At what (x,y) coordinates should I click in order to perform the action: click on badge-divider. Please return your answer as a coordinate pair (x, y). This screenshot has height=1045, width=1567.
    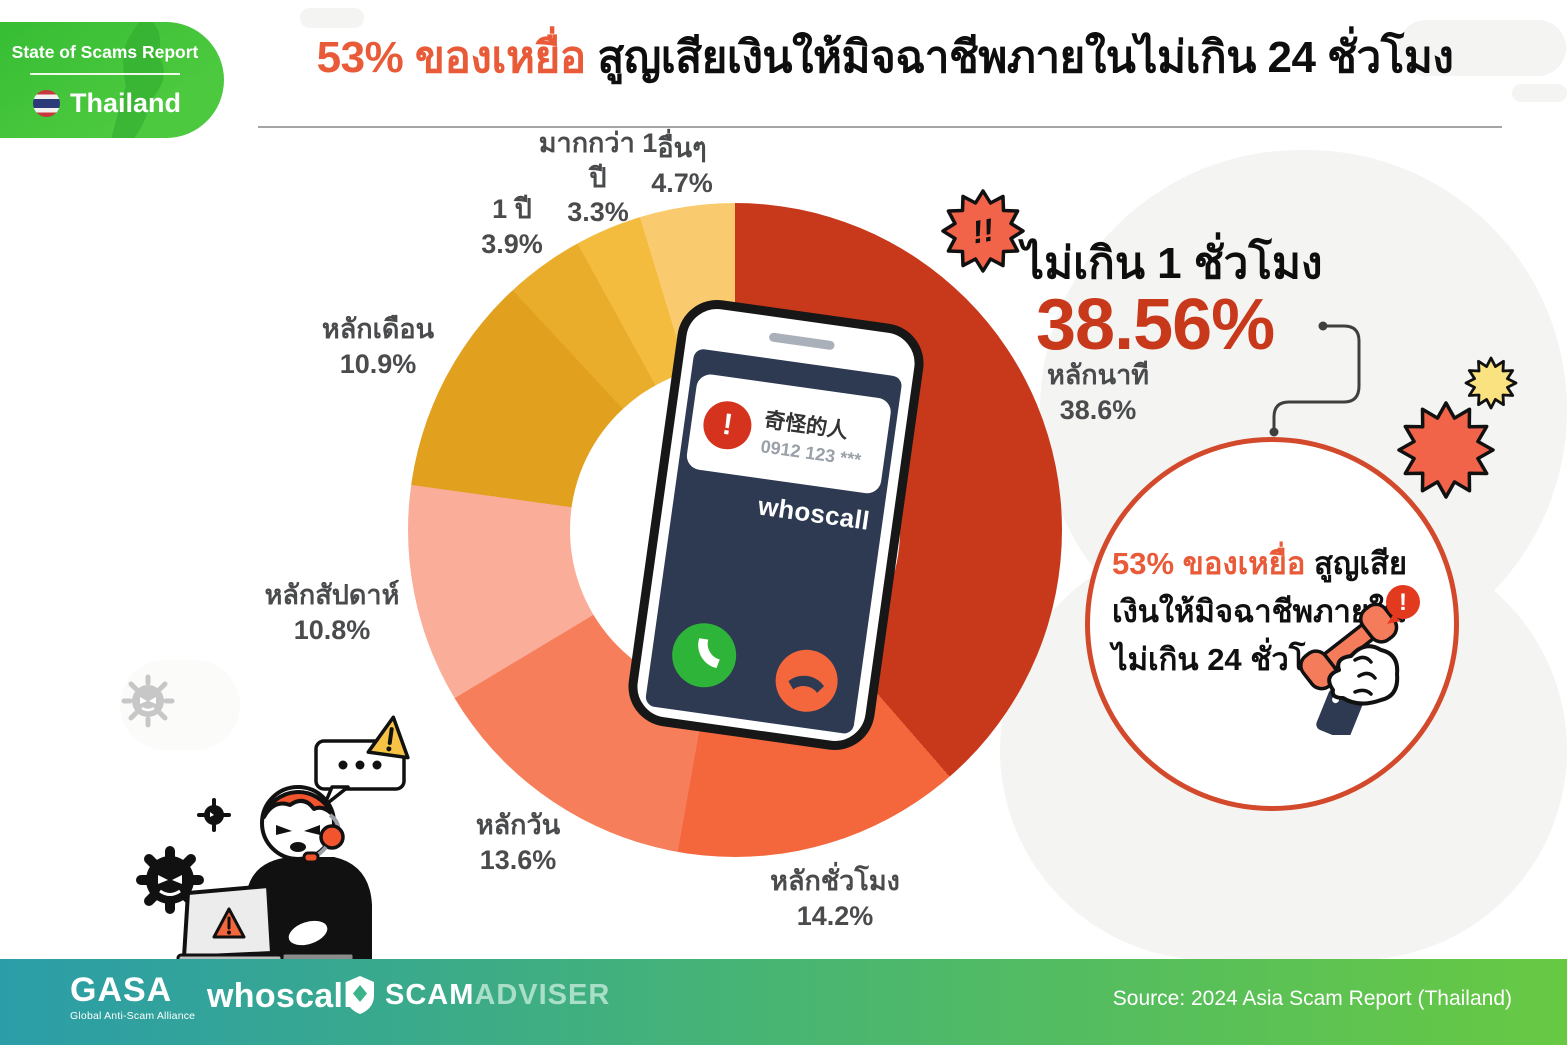
    Looking at the image, I should click on (105, 74).